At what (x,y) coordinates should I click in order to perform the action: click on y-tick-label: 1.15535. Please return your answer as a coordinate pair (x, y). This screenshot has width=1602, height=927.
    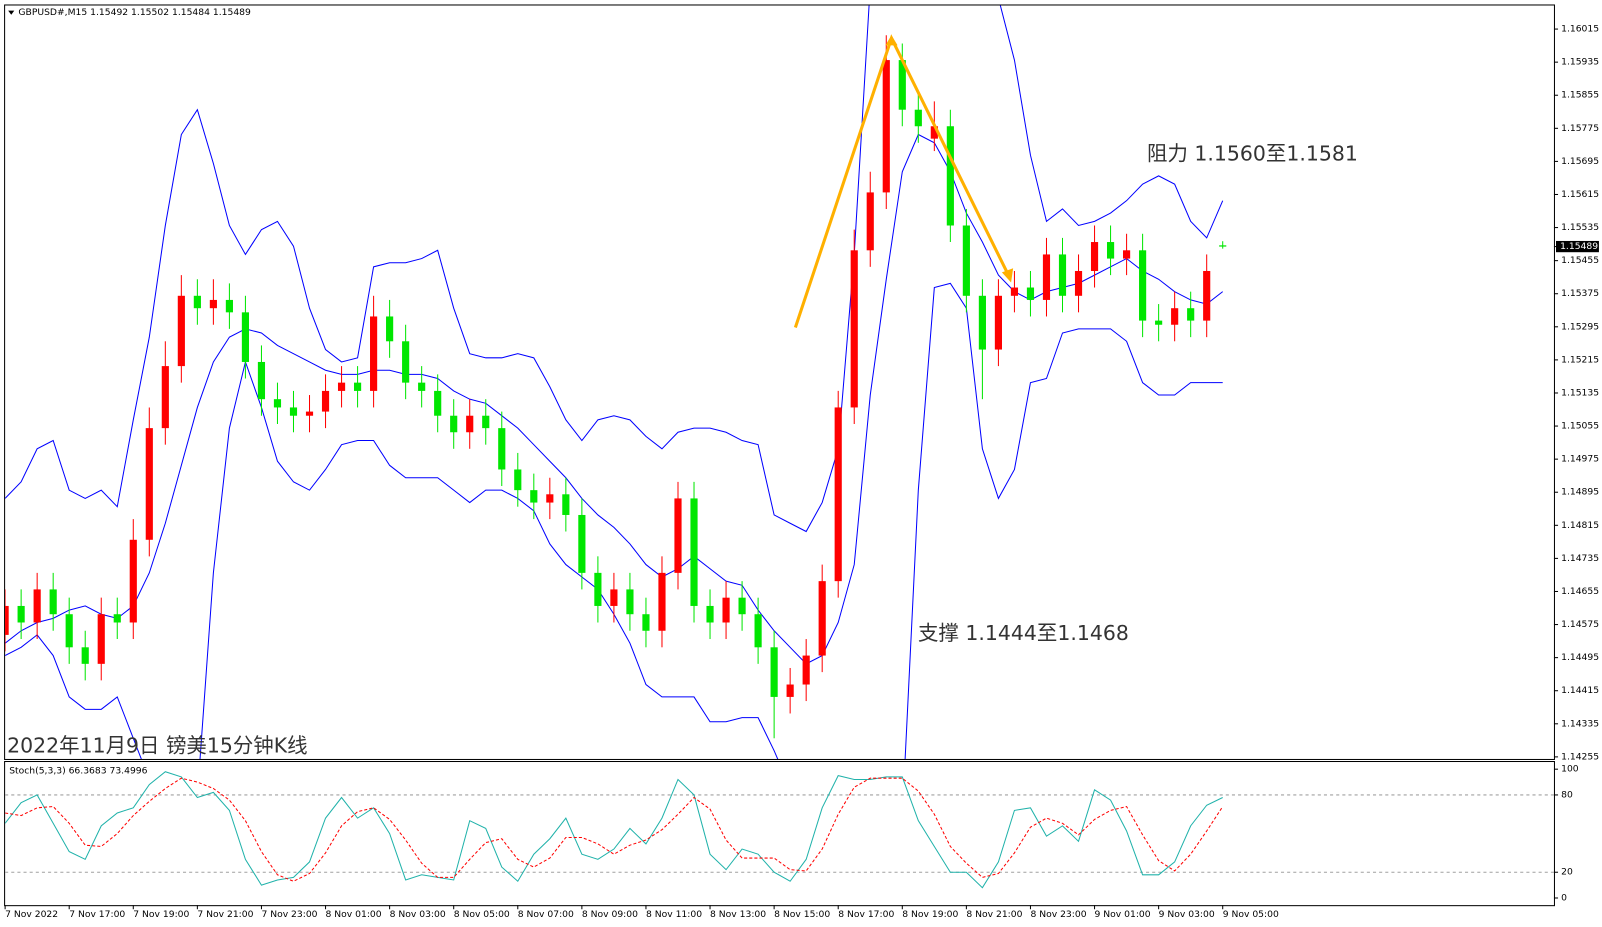
    Looking at the image, I should click on (1580, 227).